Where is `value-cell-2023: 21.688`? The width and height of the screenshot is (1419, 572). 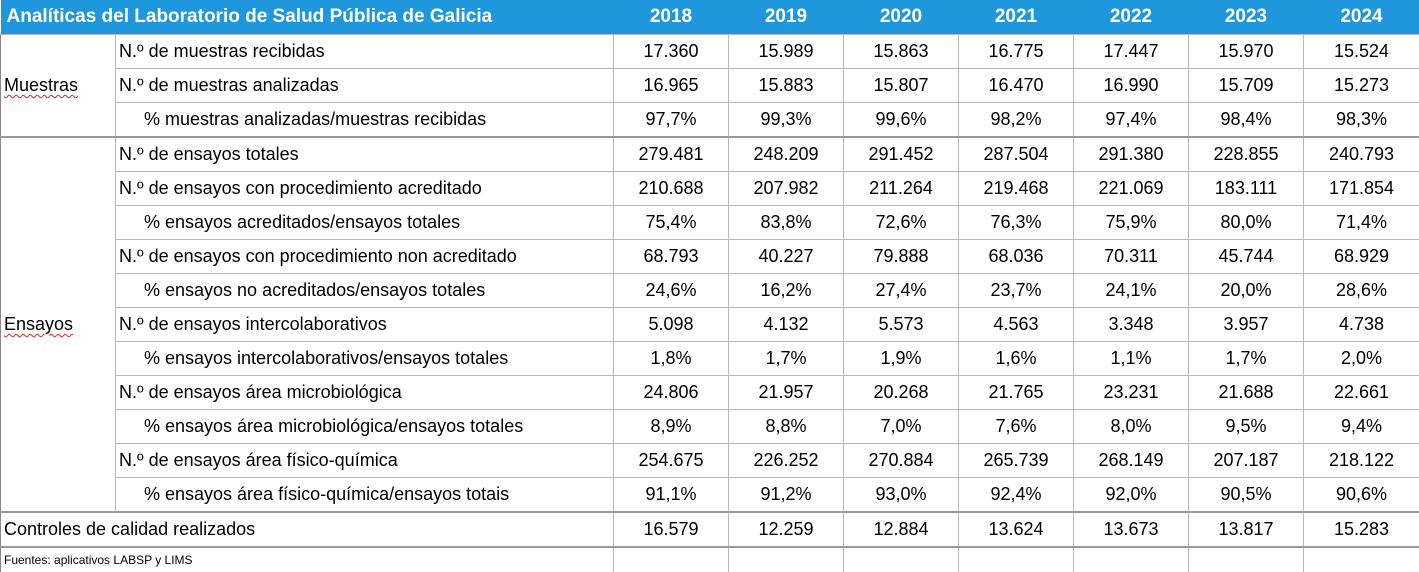 value-cell-2023: 21.688 is located at coordinates (1246, 393).